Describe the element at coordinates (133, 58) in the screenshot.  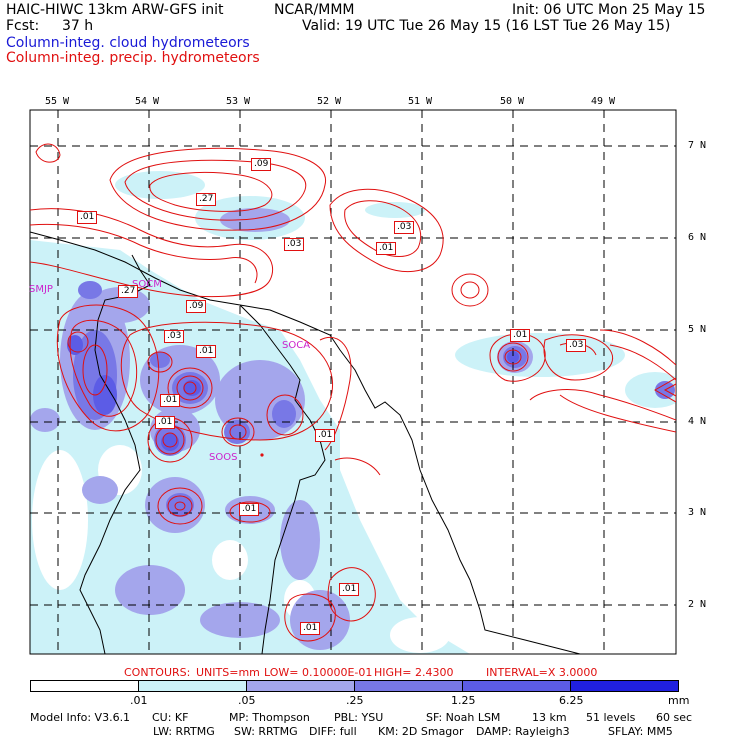
I see `field-precip-title: Column-integ. precip. hydrometeors` at that location.